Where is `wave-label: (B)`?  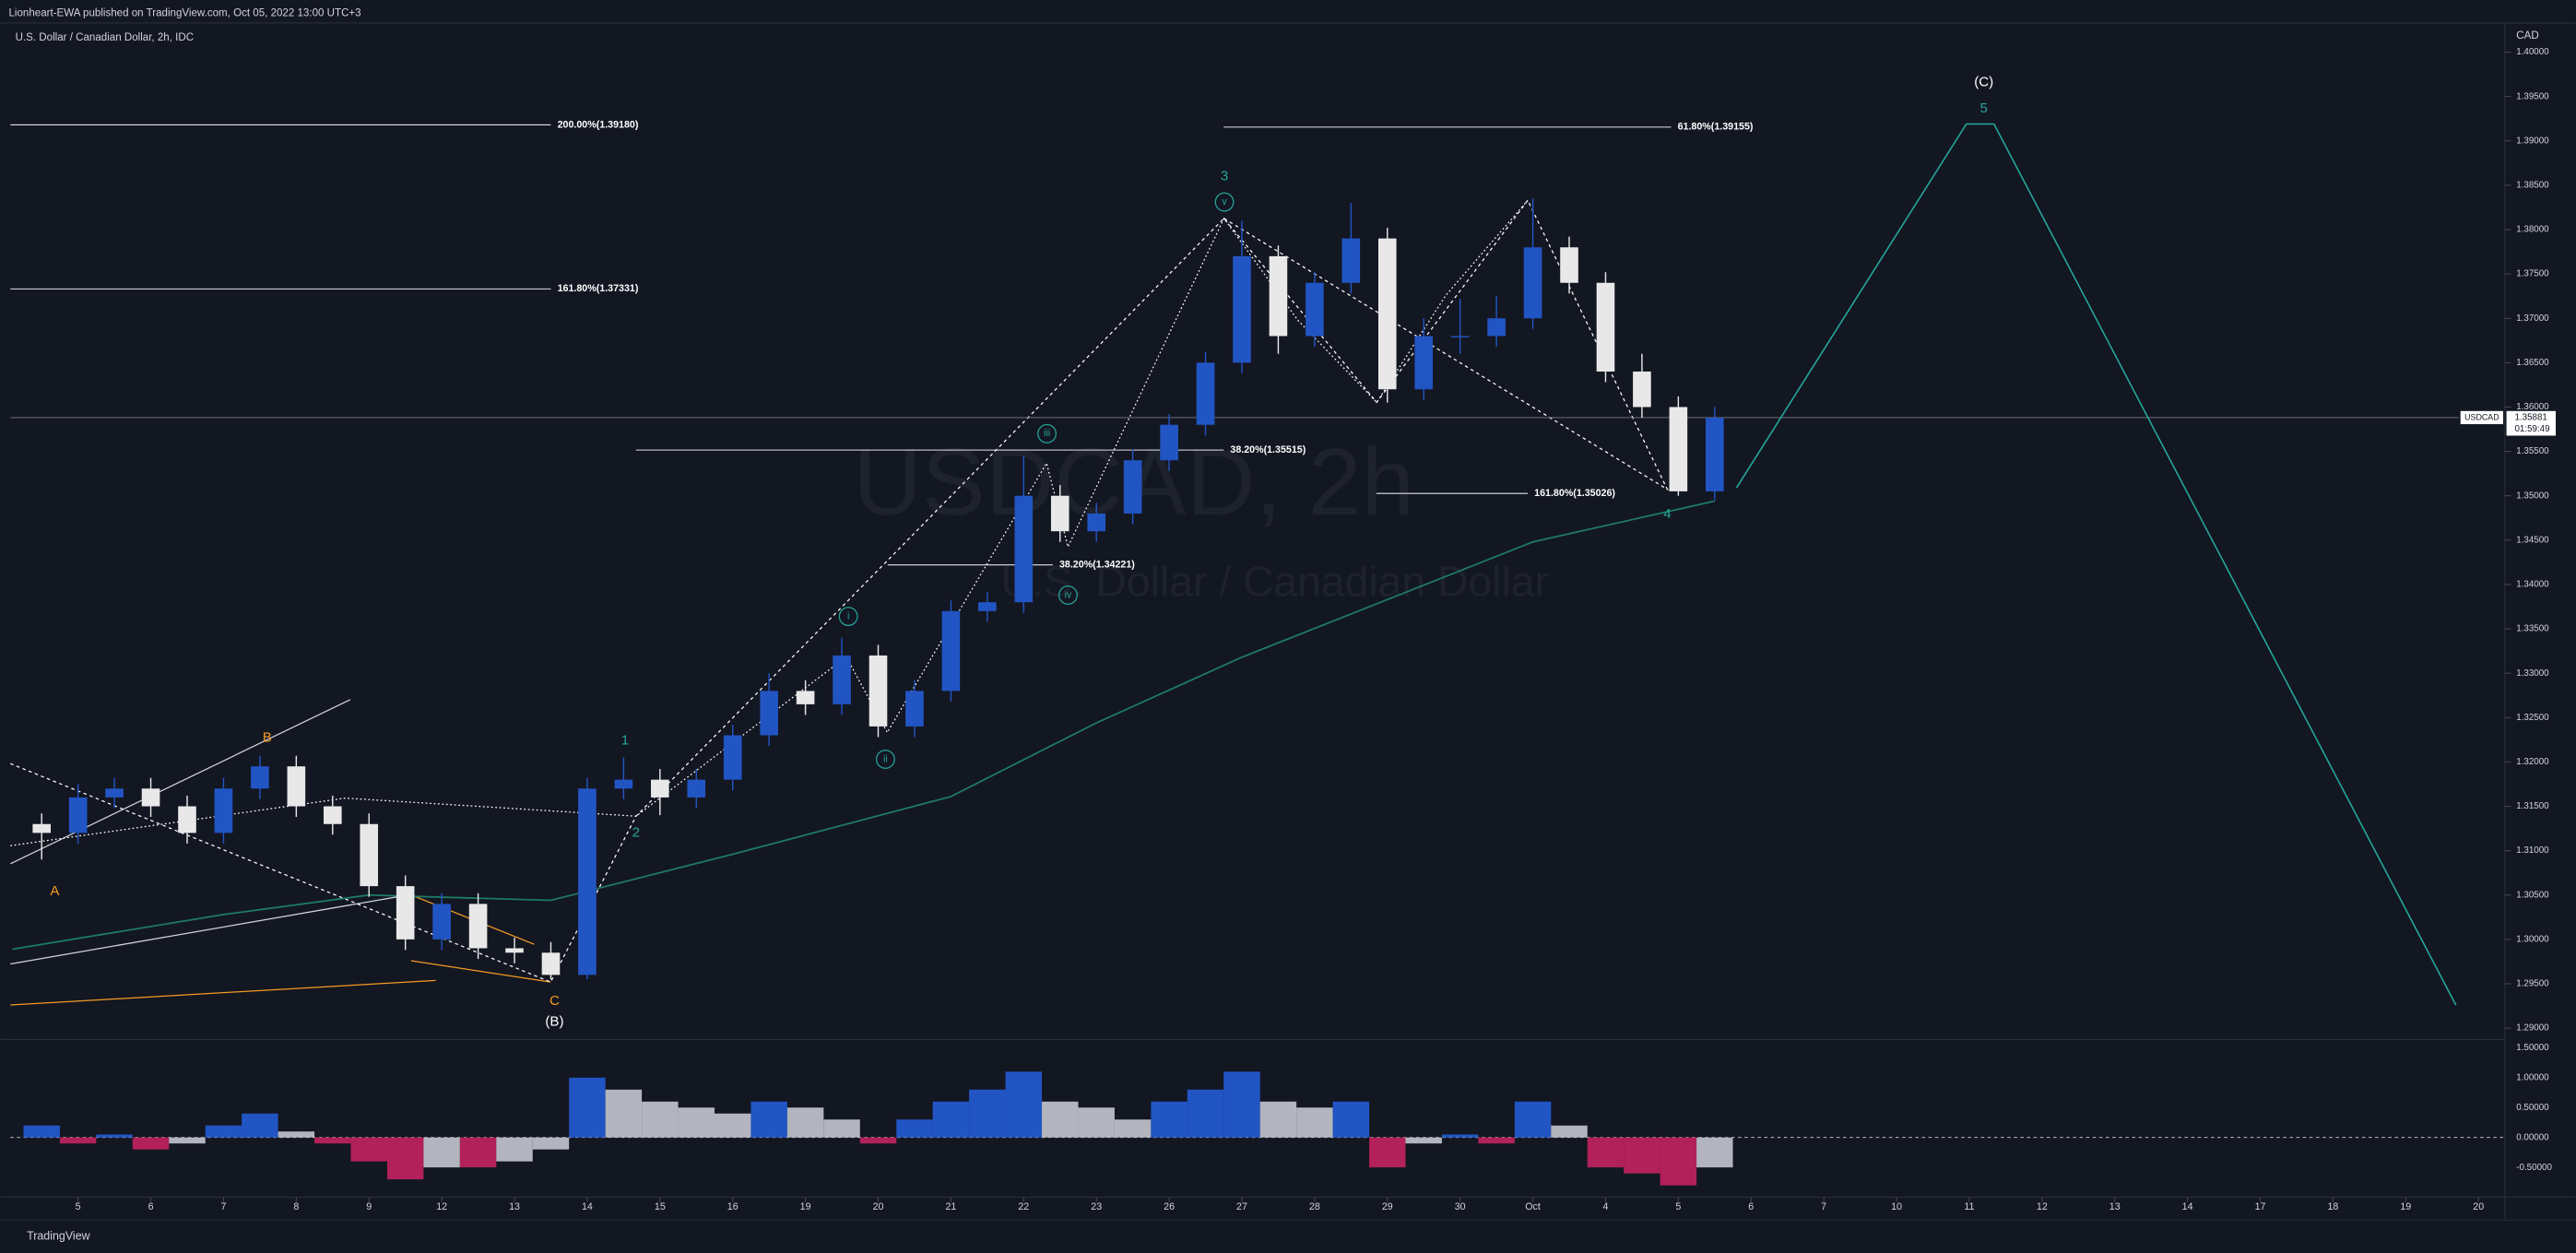 wave-label: (B) is located at coordinates (554, 1021).